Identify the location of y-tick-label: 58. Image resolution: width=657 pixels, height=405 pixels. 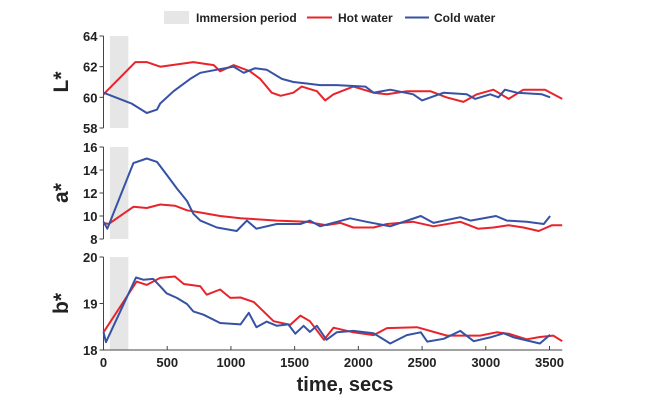
(90, 128).